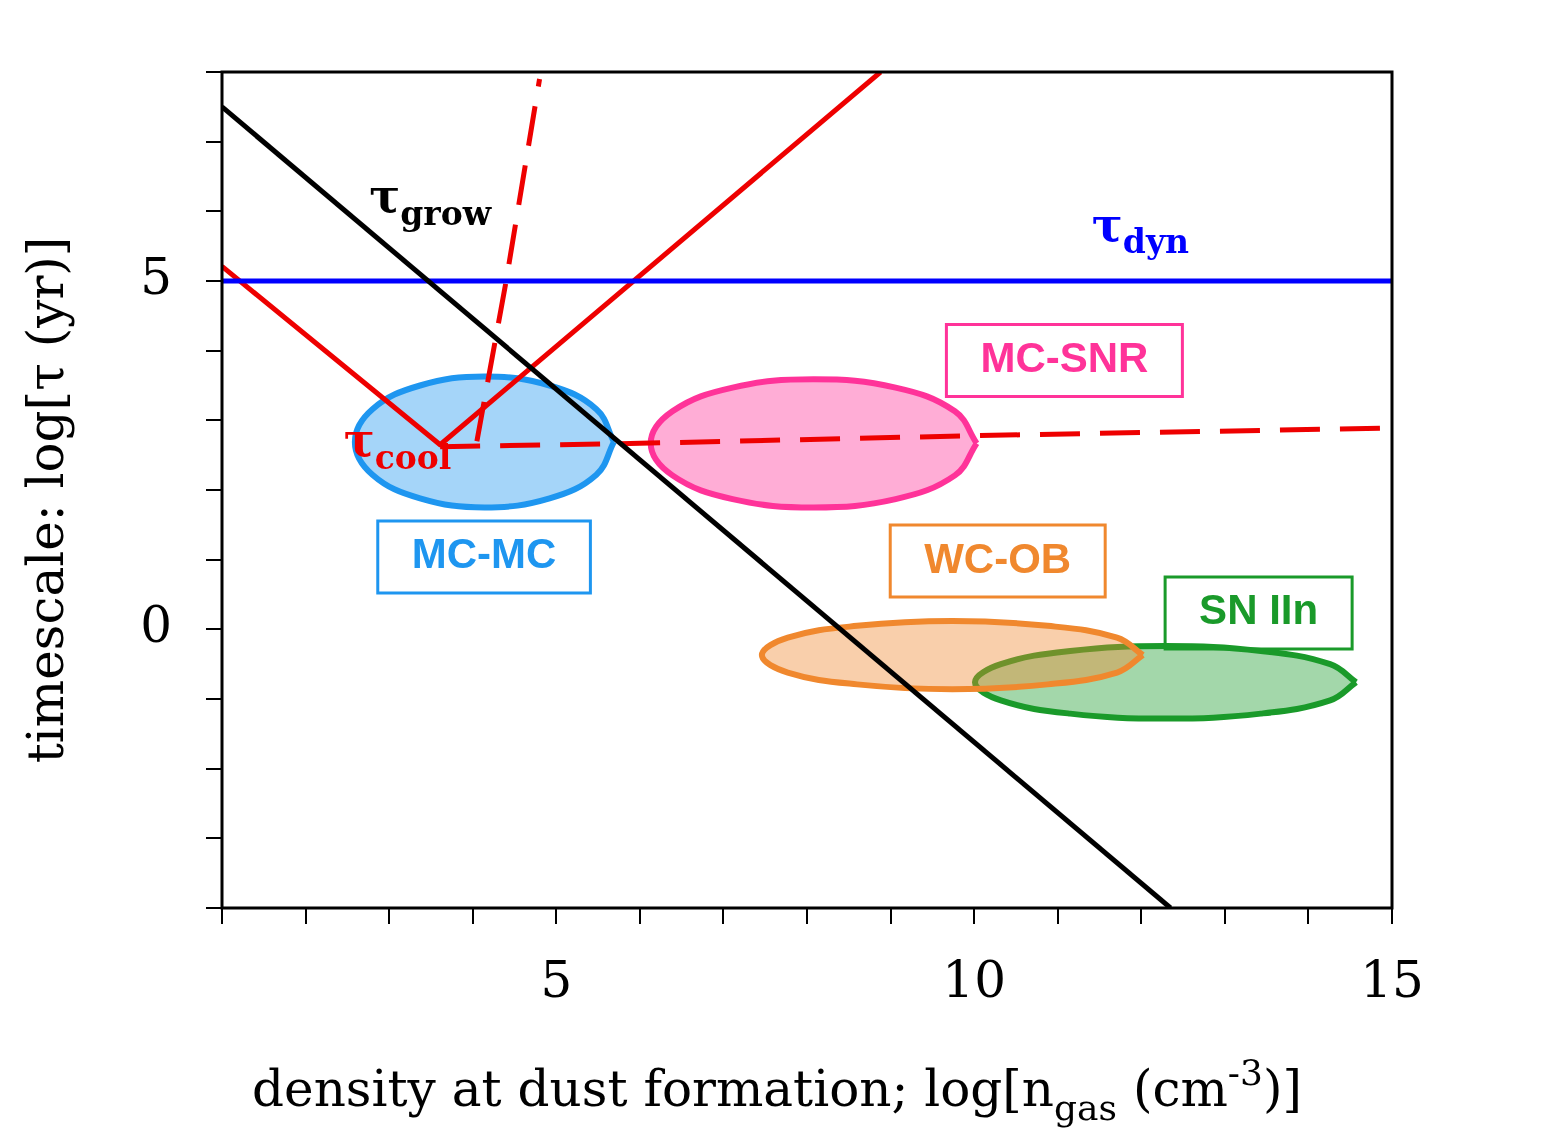 The image size is (1557, 1145). I want to click on y-axis-title: timescale: log[τ (yr)], so click(45, 500).